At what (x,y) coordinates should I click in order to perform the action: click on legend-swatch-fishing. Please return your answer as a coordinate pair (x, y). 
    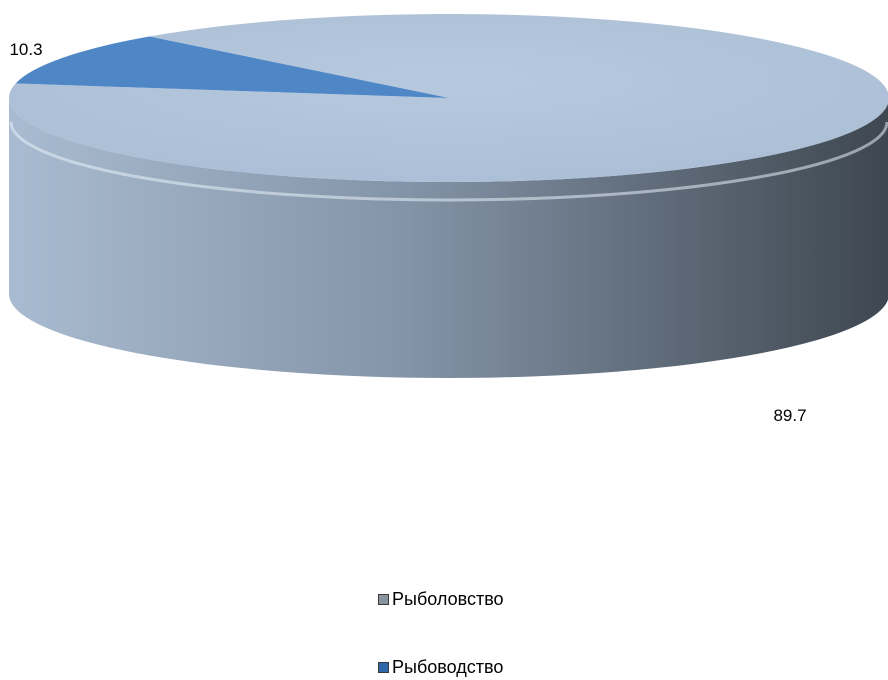
    Looking at the image, I should click on (383, 599).